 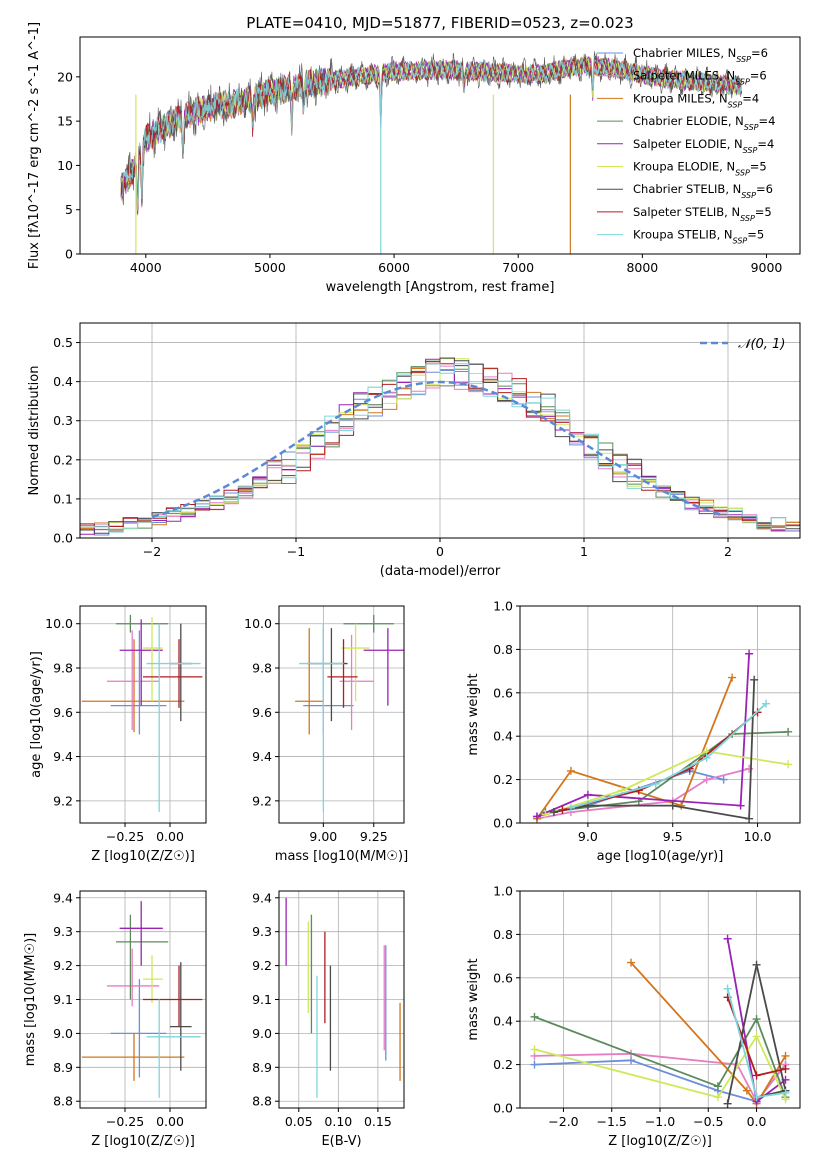 I want to click on y-tick-label: 0.1, so click(x=63, y=498).